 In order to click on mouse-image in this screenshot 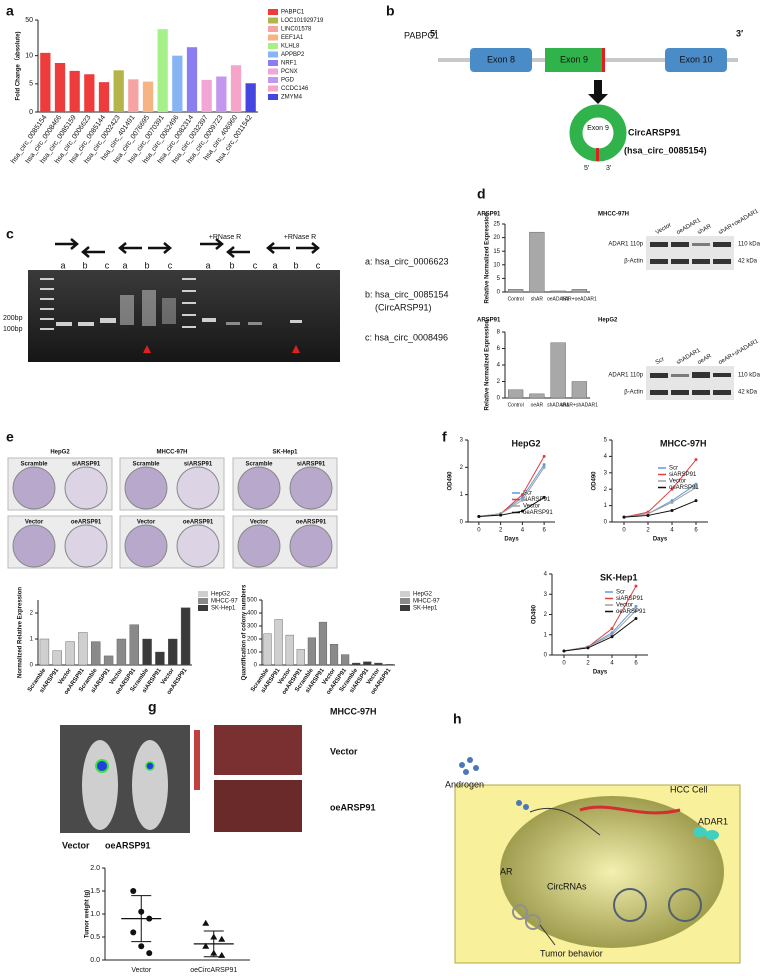, I will do `click(125, 779)`.